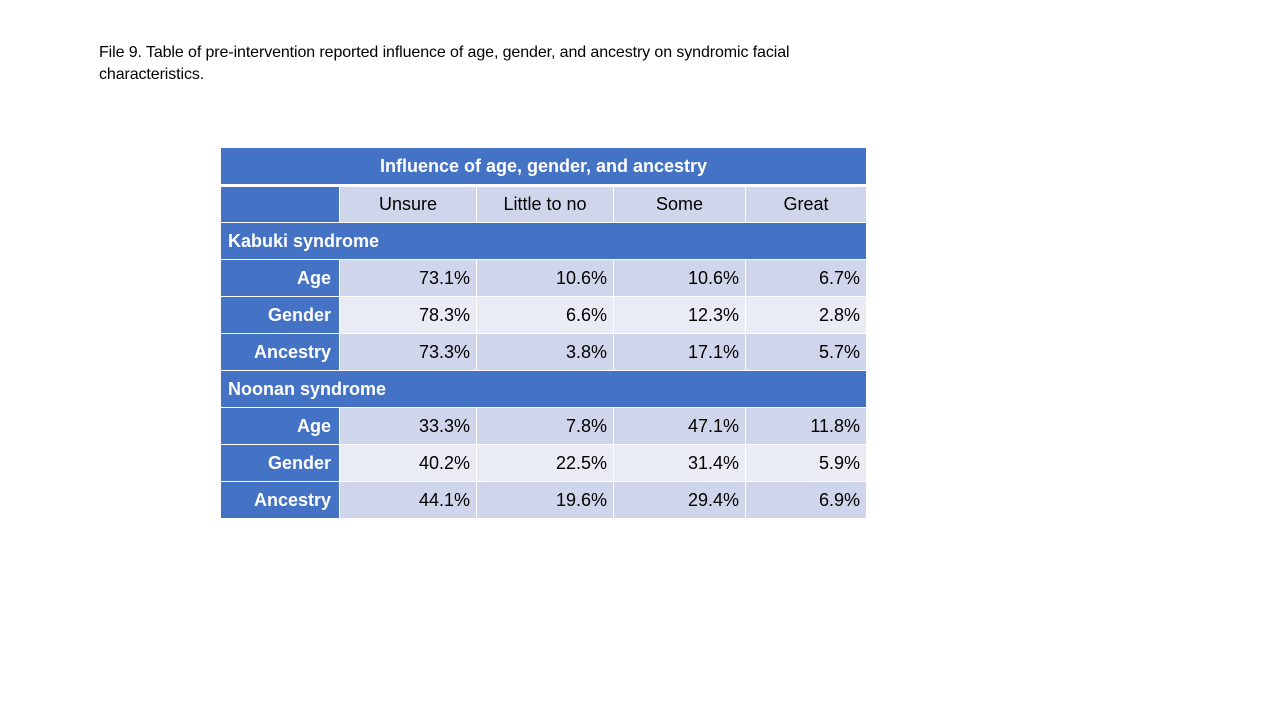 Image resolution: width=1280 pixels, height=720 pixels. Describe the element at coordinates (806, 426) in the screenshot. I see `table-cell: 11.8%` at that location.